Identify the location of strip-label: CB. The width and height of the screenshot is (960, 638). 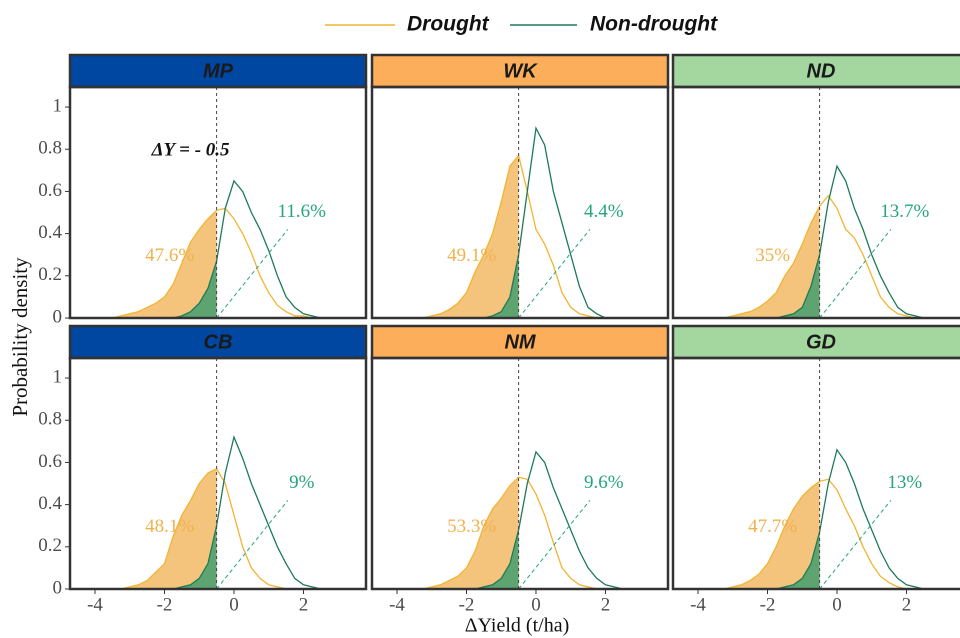
(218, 342).